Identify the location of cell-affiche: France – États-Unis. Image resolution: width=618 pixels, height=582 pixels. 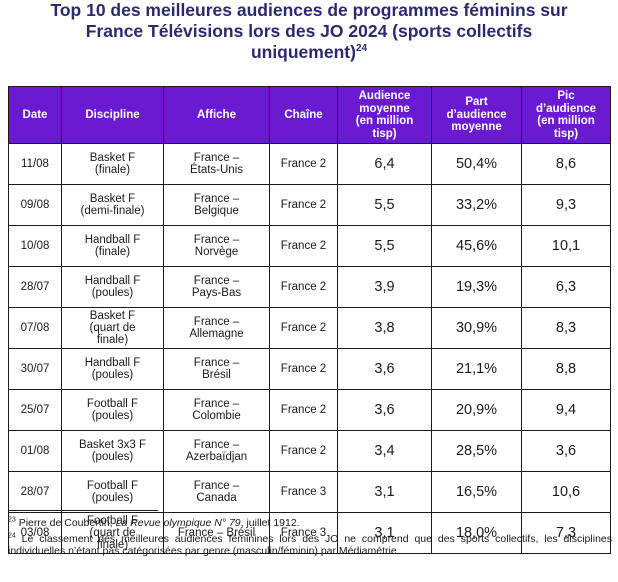
(216, 164).